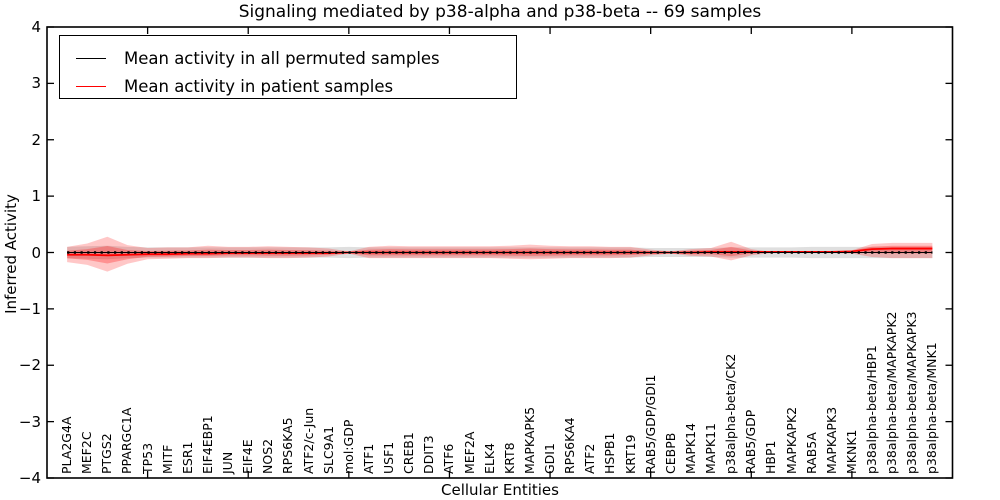 The height and width of the screenshot is (500, 1000). Describe the element at coordinates (590, 458) in the screenshot. I see `x-category-label: ATF2` at that location.